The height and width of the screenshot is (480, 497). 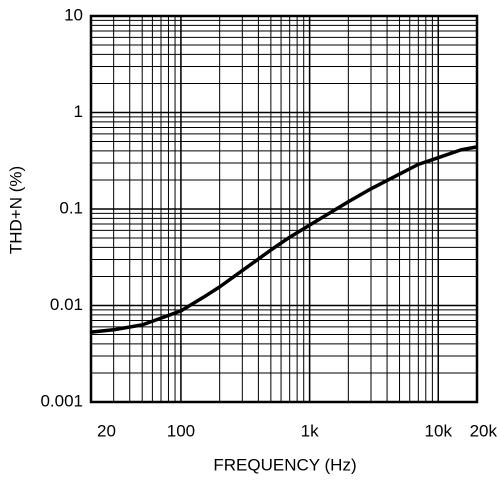 What do you see at coordinates (73, 14) in the screenshot?
I see `y-tick-label: 10` at bounding box center [73, 14].